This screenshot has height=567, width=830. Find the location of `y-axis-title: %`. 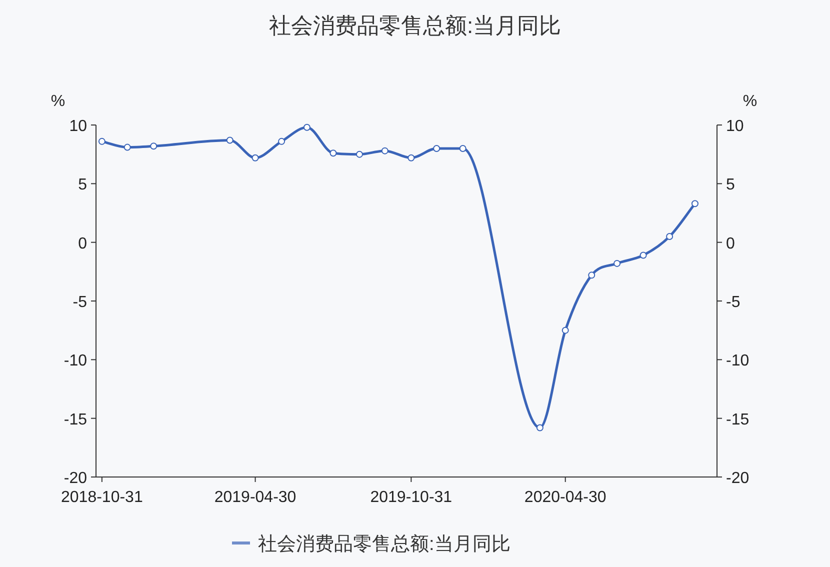

y-axis-title: % is located at coordinates (58, 101).